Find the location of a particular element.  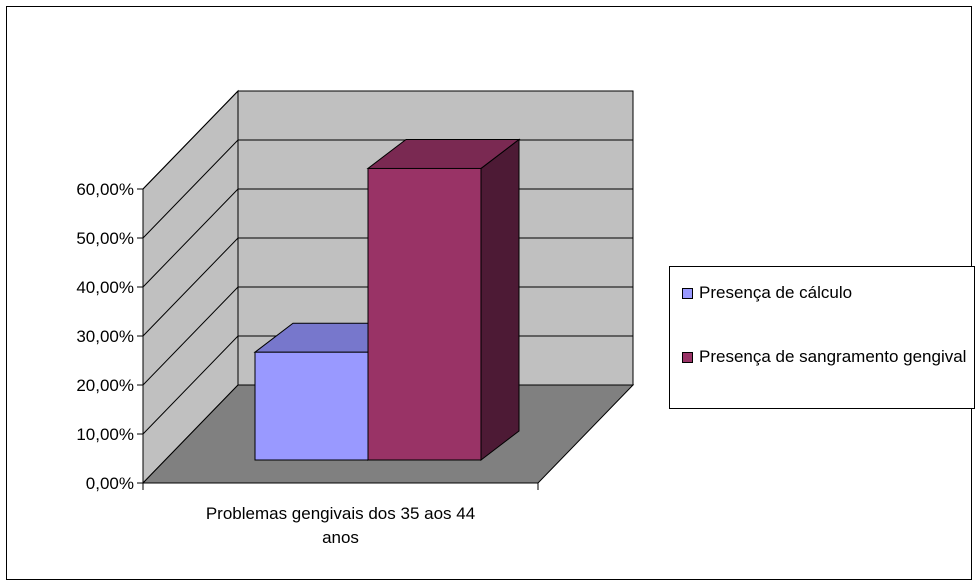

x-axis-labels: Problemas gengivais dos 35 aos 44 anos is located at coordinates (340, 525).